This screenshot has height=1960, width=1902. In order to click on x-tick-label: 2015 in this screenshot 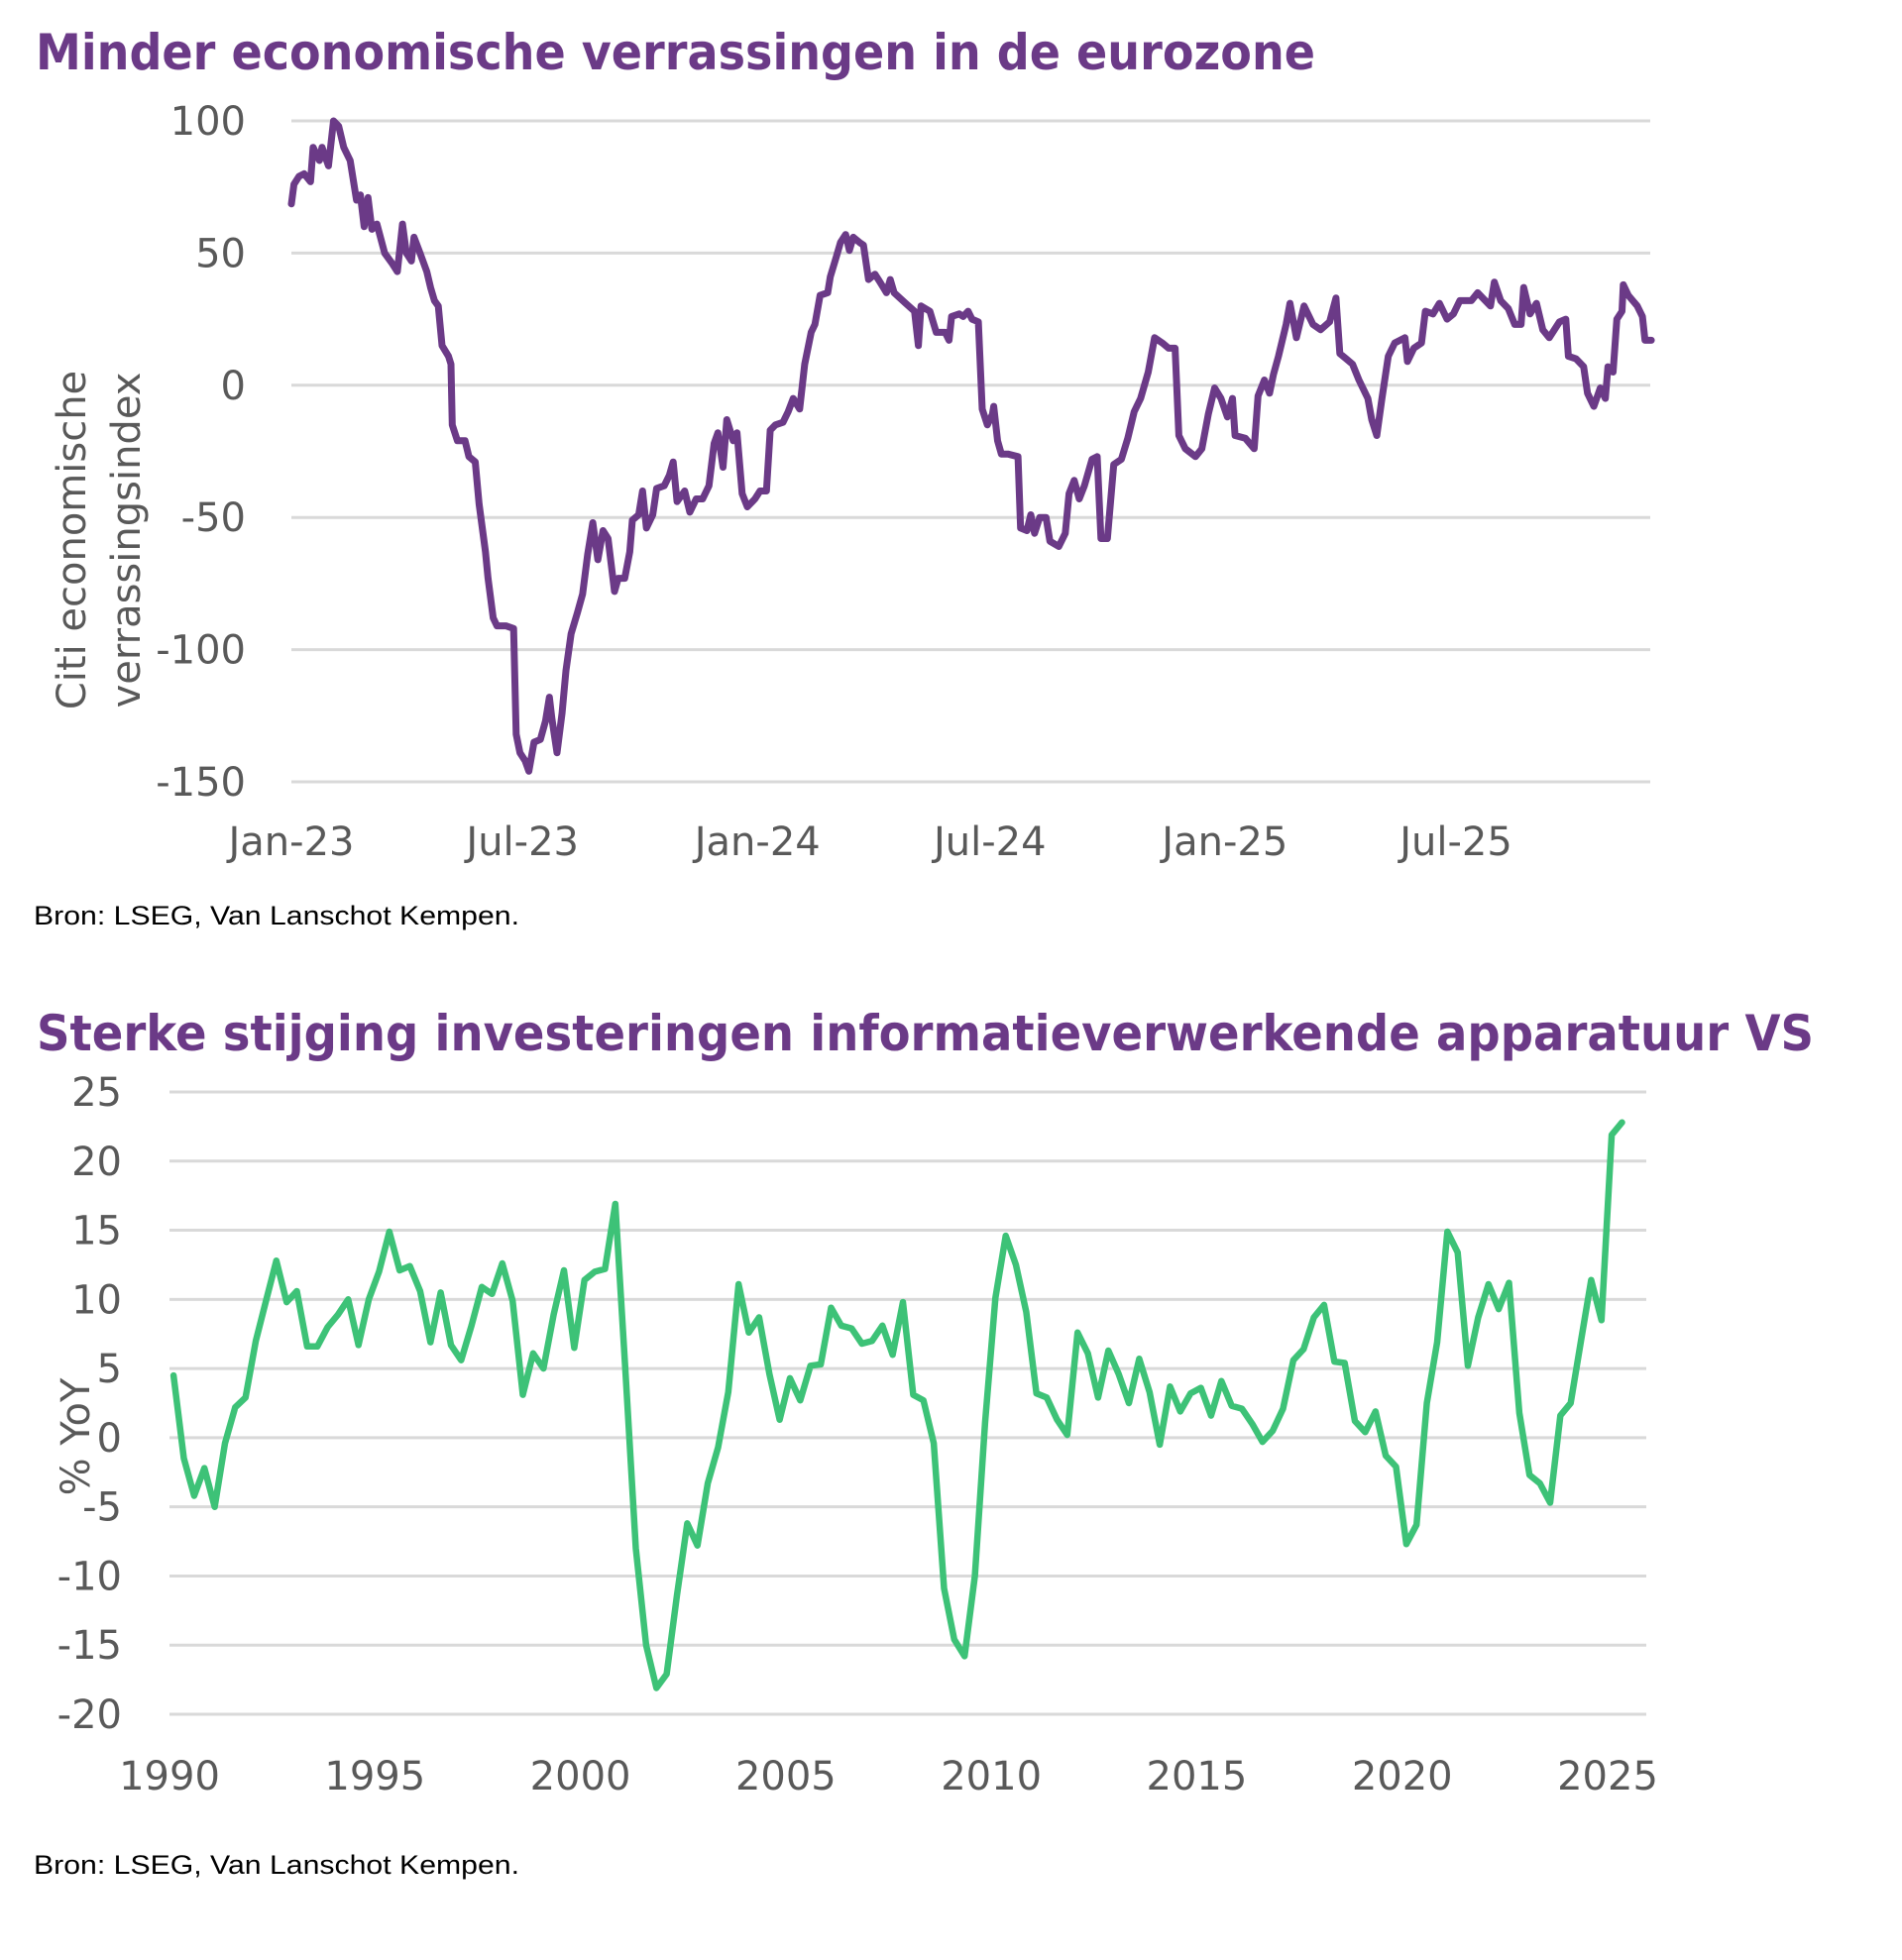, I will do `click(1197, 1776)`.